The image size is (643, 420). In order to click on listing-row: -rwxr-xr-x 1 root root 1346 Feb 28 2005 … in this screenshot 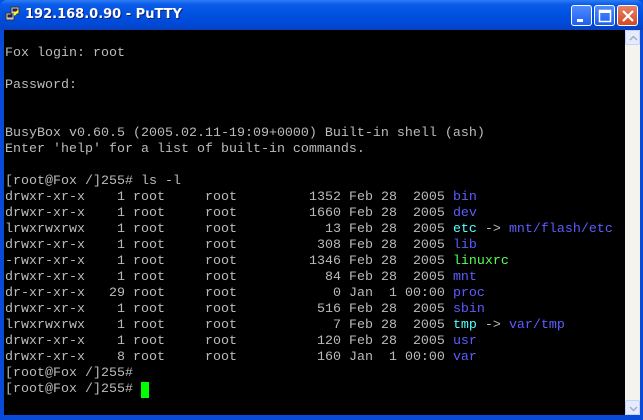, I will do `click(257, 262)`.